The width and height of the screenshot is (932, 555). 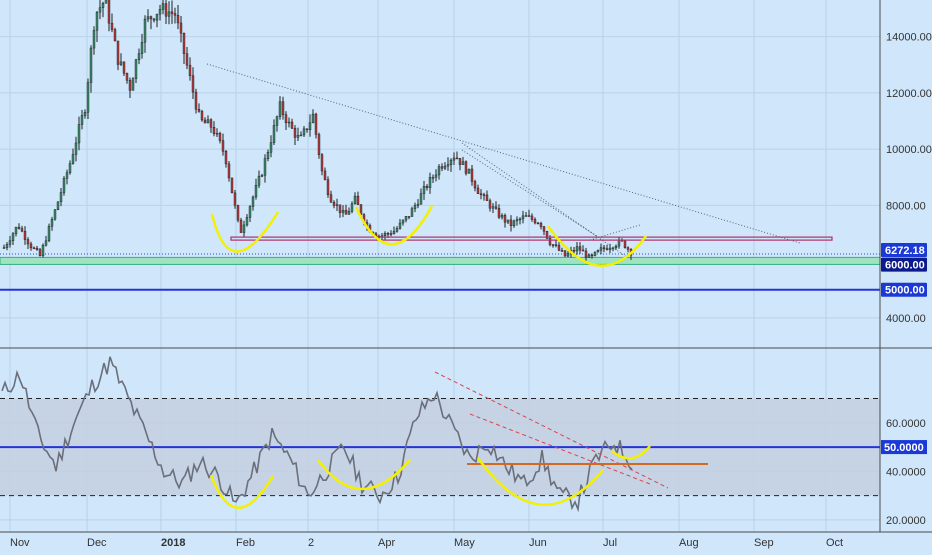 What do you see at coordinates (764, 543) in the screenshot?
I see `time-tick-label-10: Sep` at bounding box center [764, 543].